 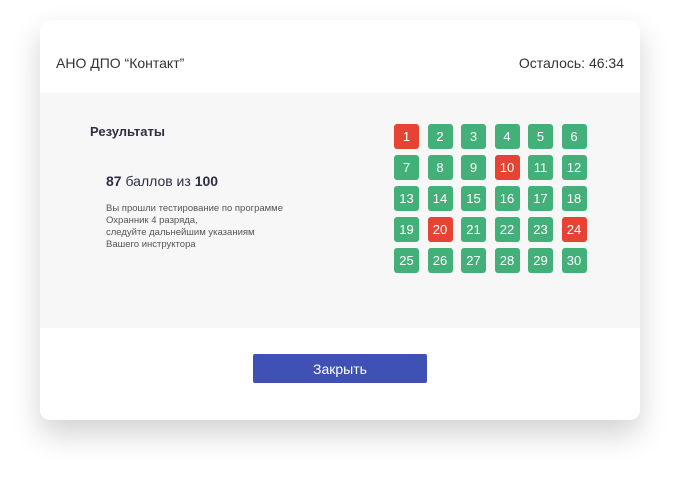 I want to click on time-remaining: Осталось: 46:34, so click(x=571, y=63).